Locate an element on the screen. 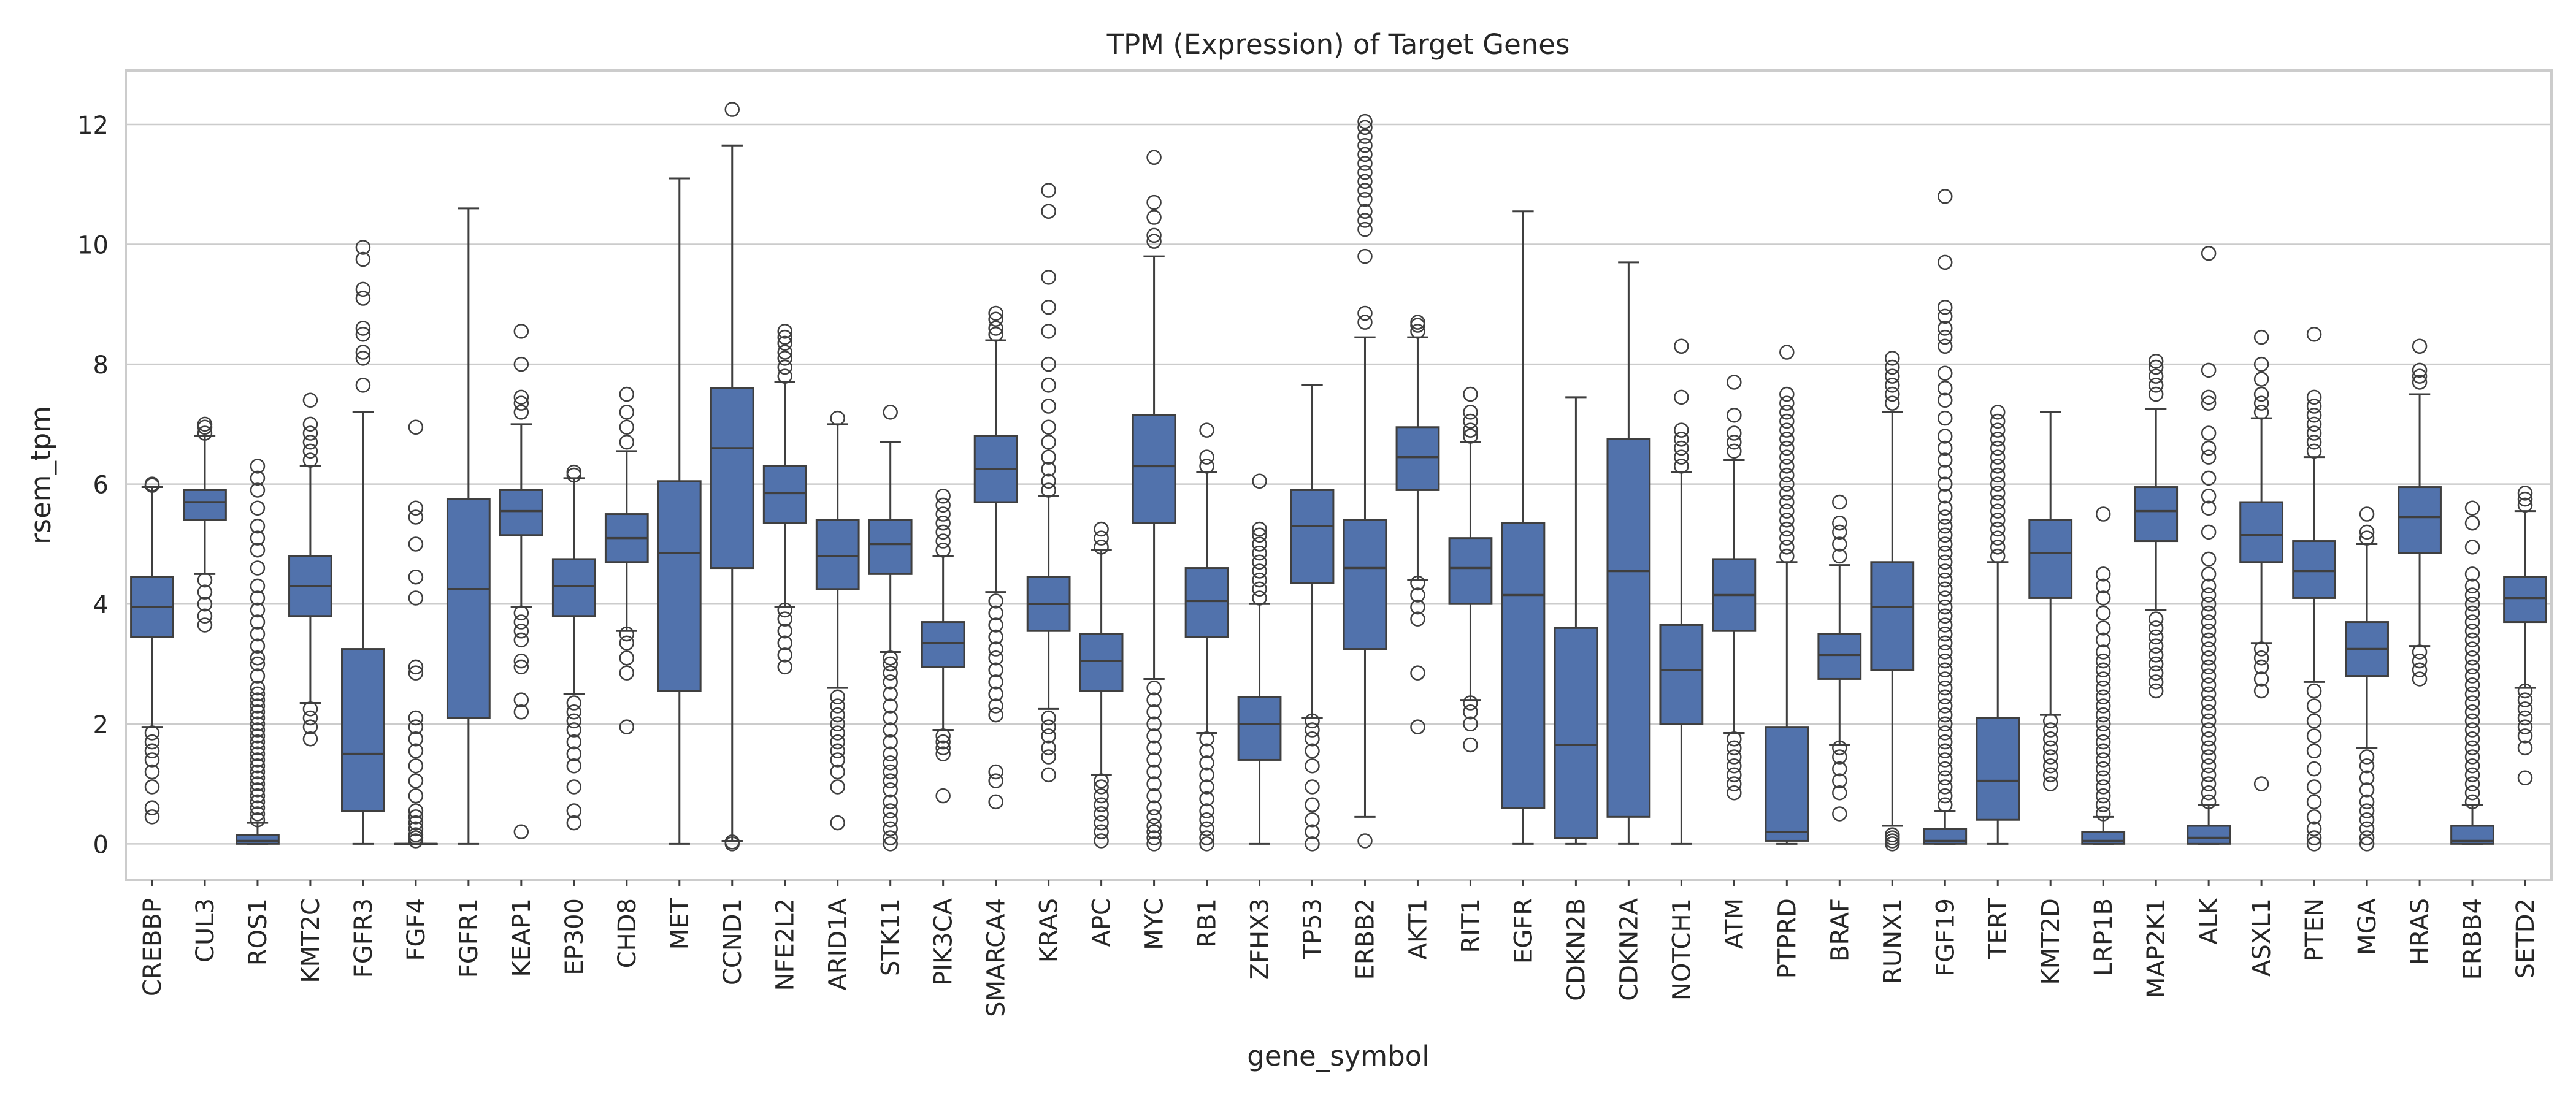  box-group-erbb4 is located at coordinates (2472, 672).